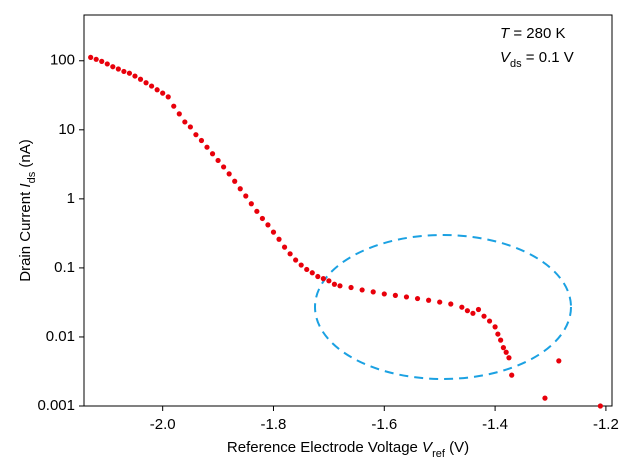 This screenshot has height=464, width=631. What do you see at coordinates (62, 60) in the screenshot?
I see `y-tick-label: 100` at bounding box center [62, 60].